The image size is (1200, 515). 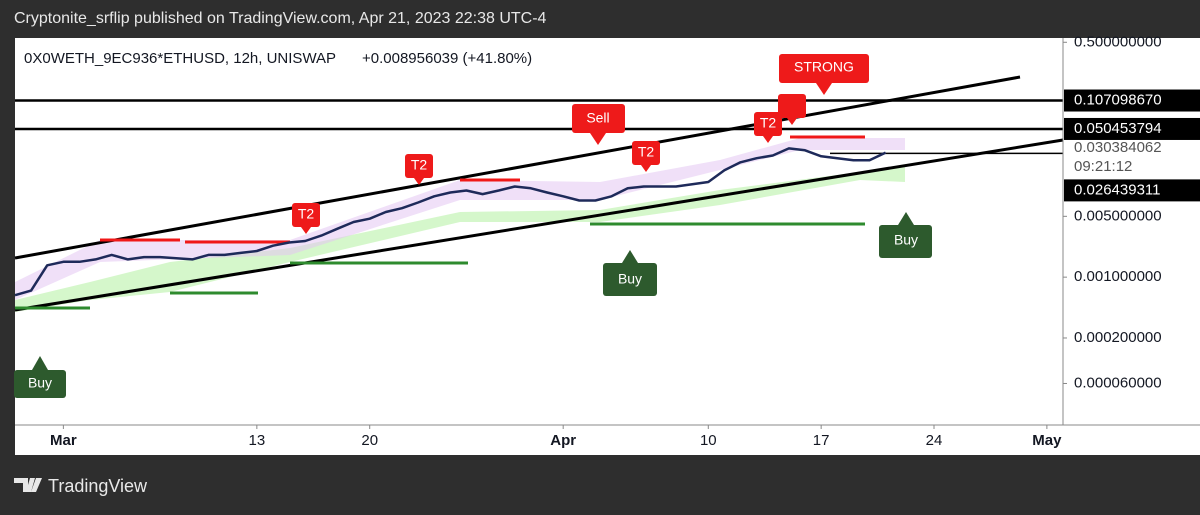 I want to click on x-tick-label: Apr, so click(x=563, y=440).